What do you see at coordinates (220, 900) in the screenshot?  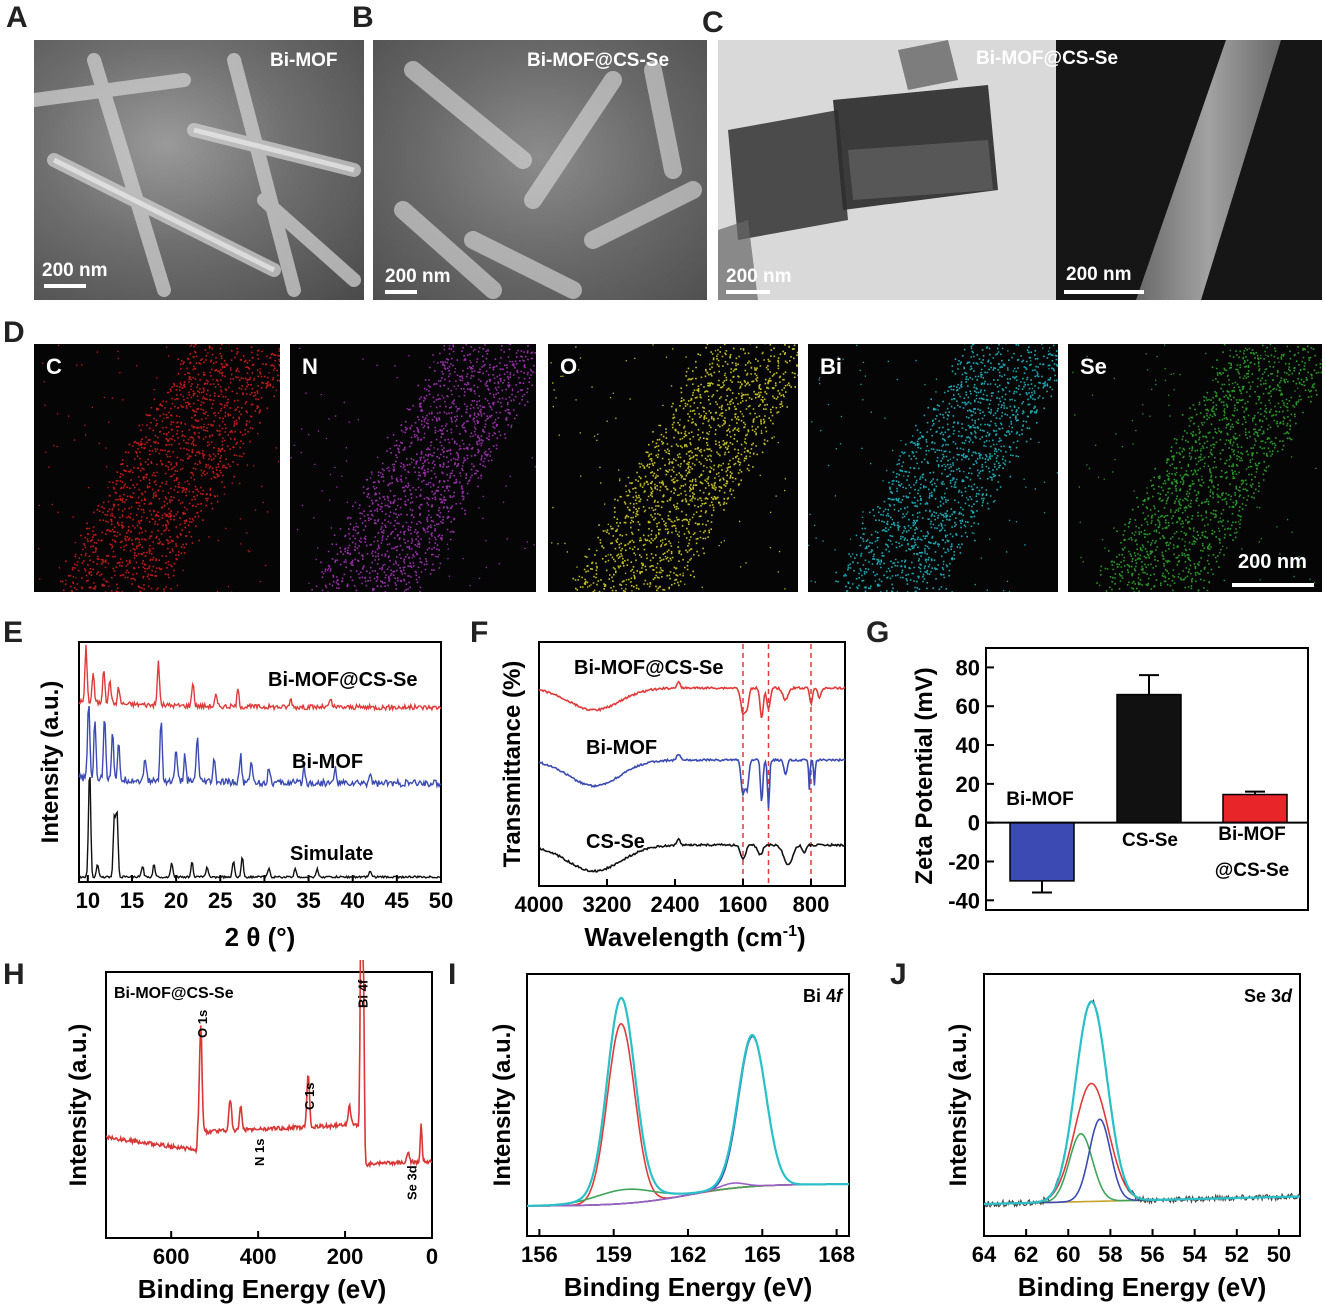 I see `x-tick-label: 25` at bounding box center [220, 900].